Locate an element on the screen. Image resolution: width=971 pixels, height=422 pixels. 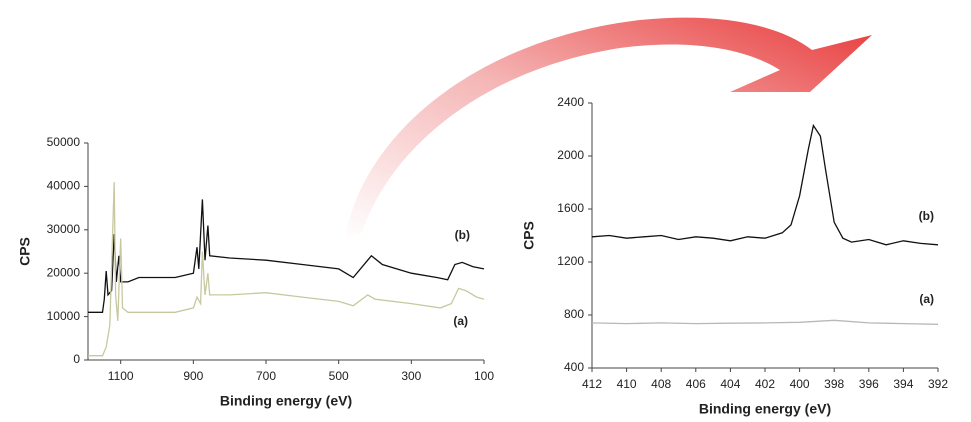
y-tick-label: 1200 is located at coordinates (570, 261).